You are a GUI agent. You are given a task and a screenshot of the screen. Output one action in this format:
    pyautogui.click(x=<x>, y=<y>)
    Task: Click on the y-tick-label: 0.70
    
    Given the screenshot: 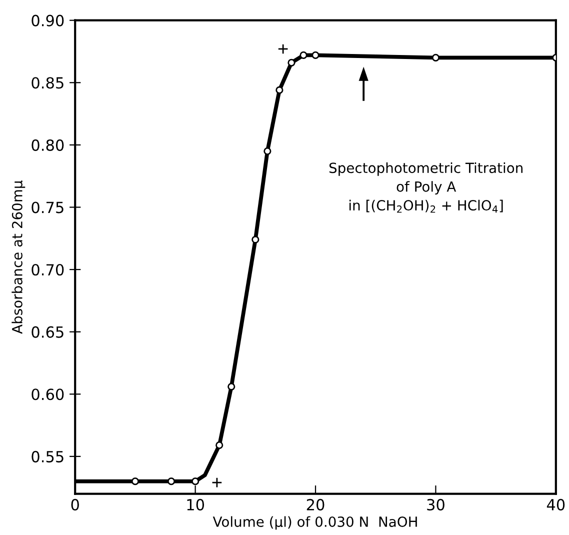 What is the action you would take?
    pyautogui.click(x=48, y=270)
    